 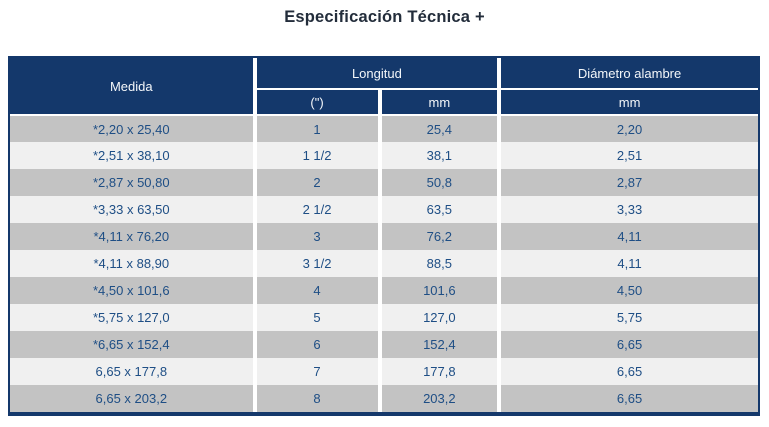 I want to click on cell-diametro-mm: 5,75, so click(x=627, y=317).